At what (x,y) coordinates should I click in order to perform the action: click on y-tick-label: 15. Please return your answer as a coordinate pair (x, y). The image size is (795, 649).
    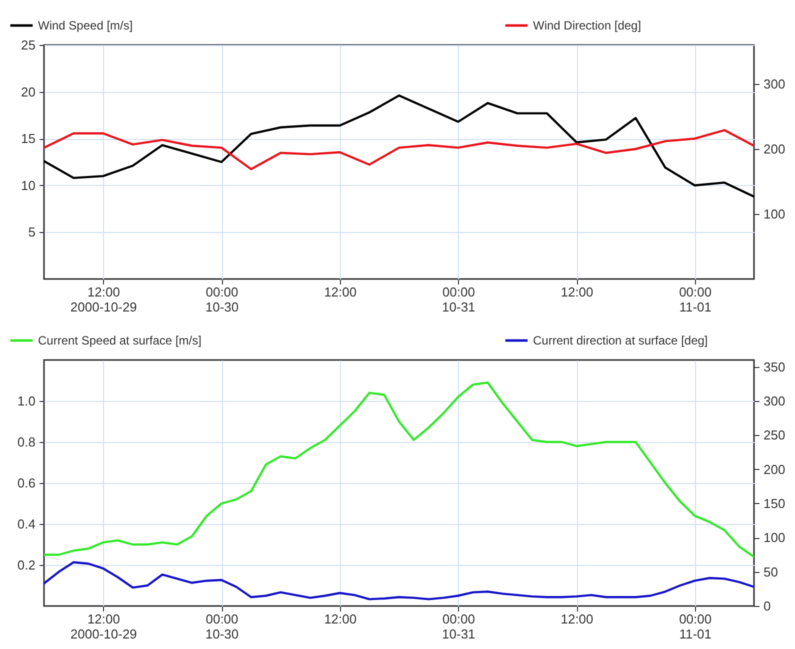
    Looking at the image, I should click on (28, 138).